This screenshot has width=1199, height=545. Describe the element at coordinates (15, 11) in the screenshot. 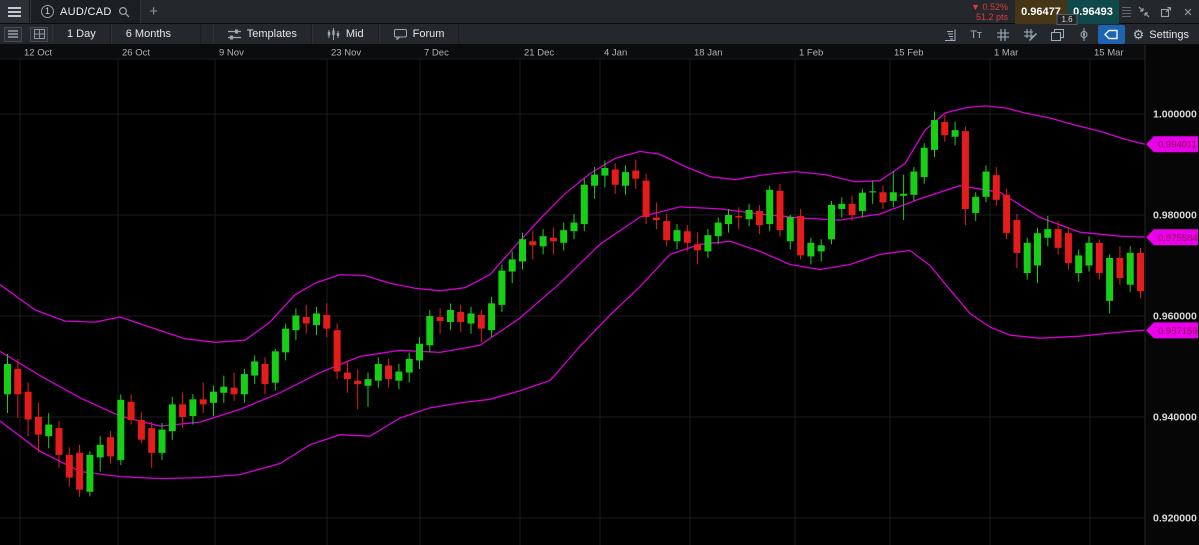

I see `hamburger-menu-button` at that location.